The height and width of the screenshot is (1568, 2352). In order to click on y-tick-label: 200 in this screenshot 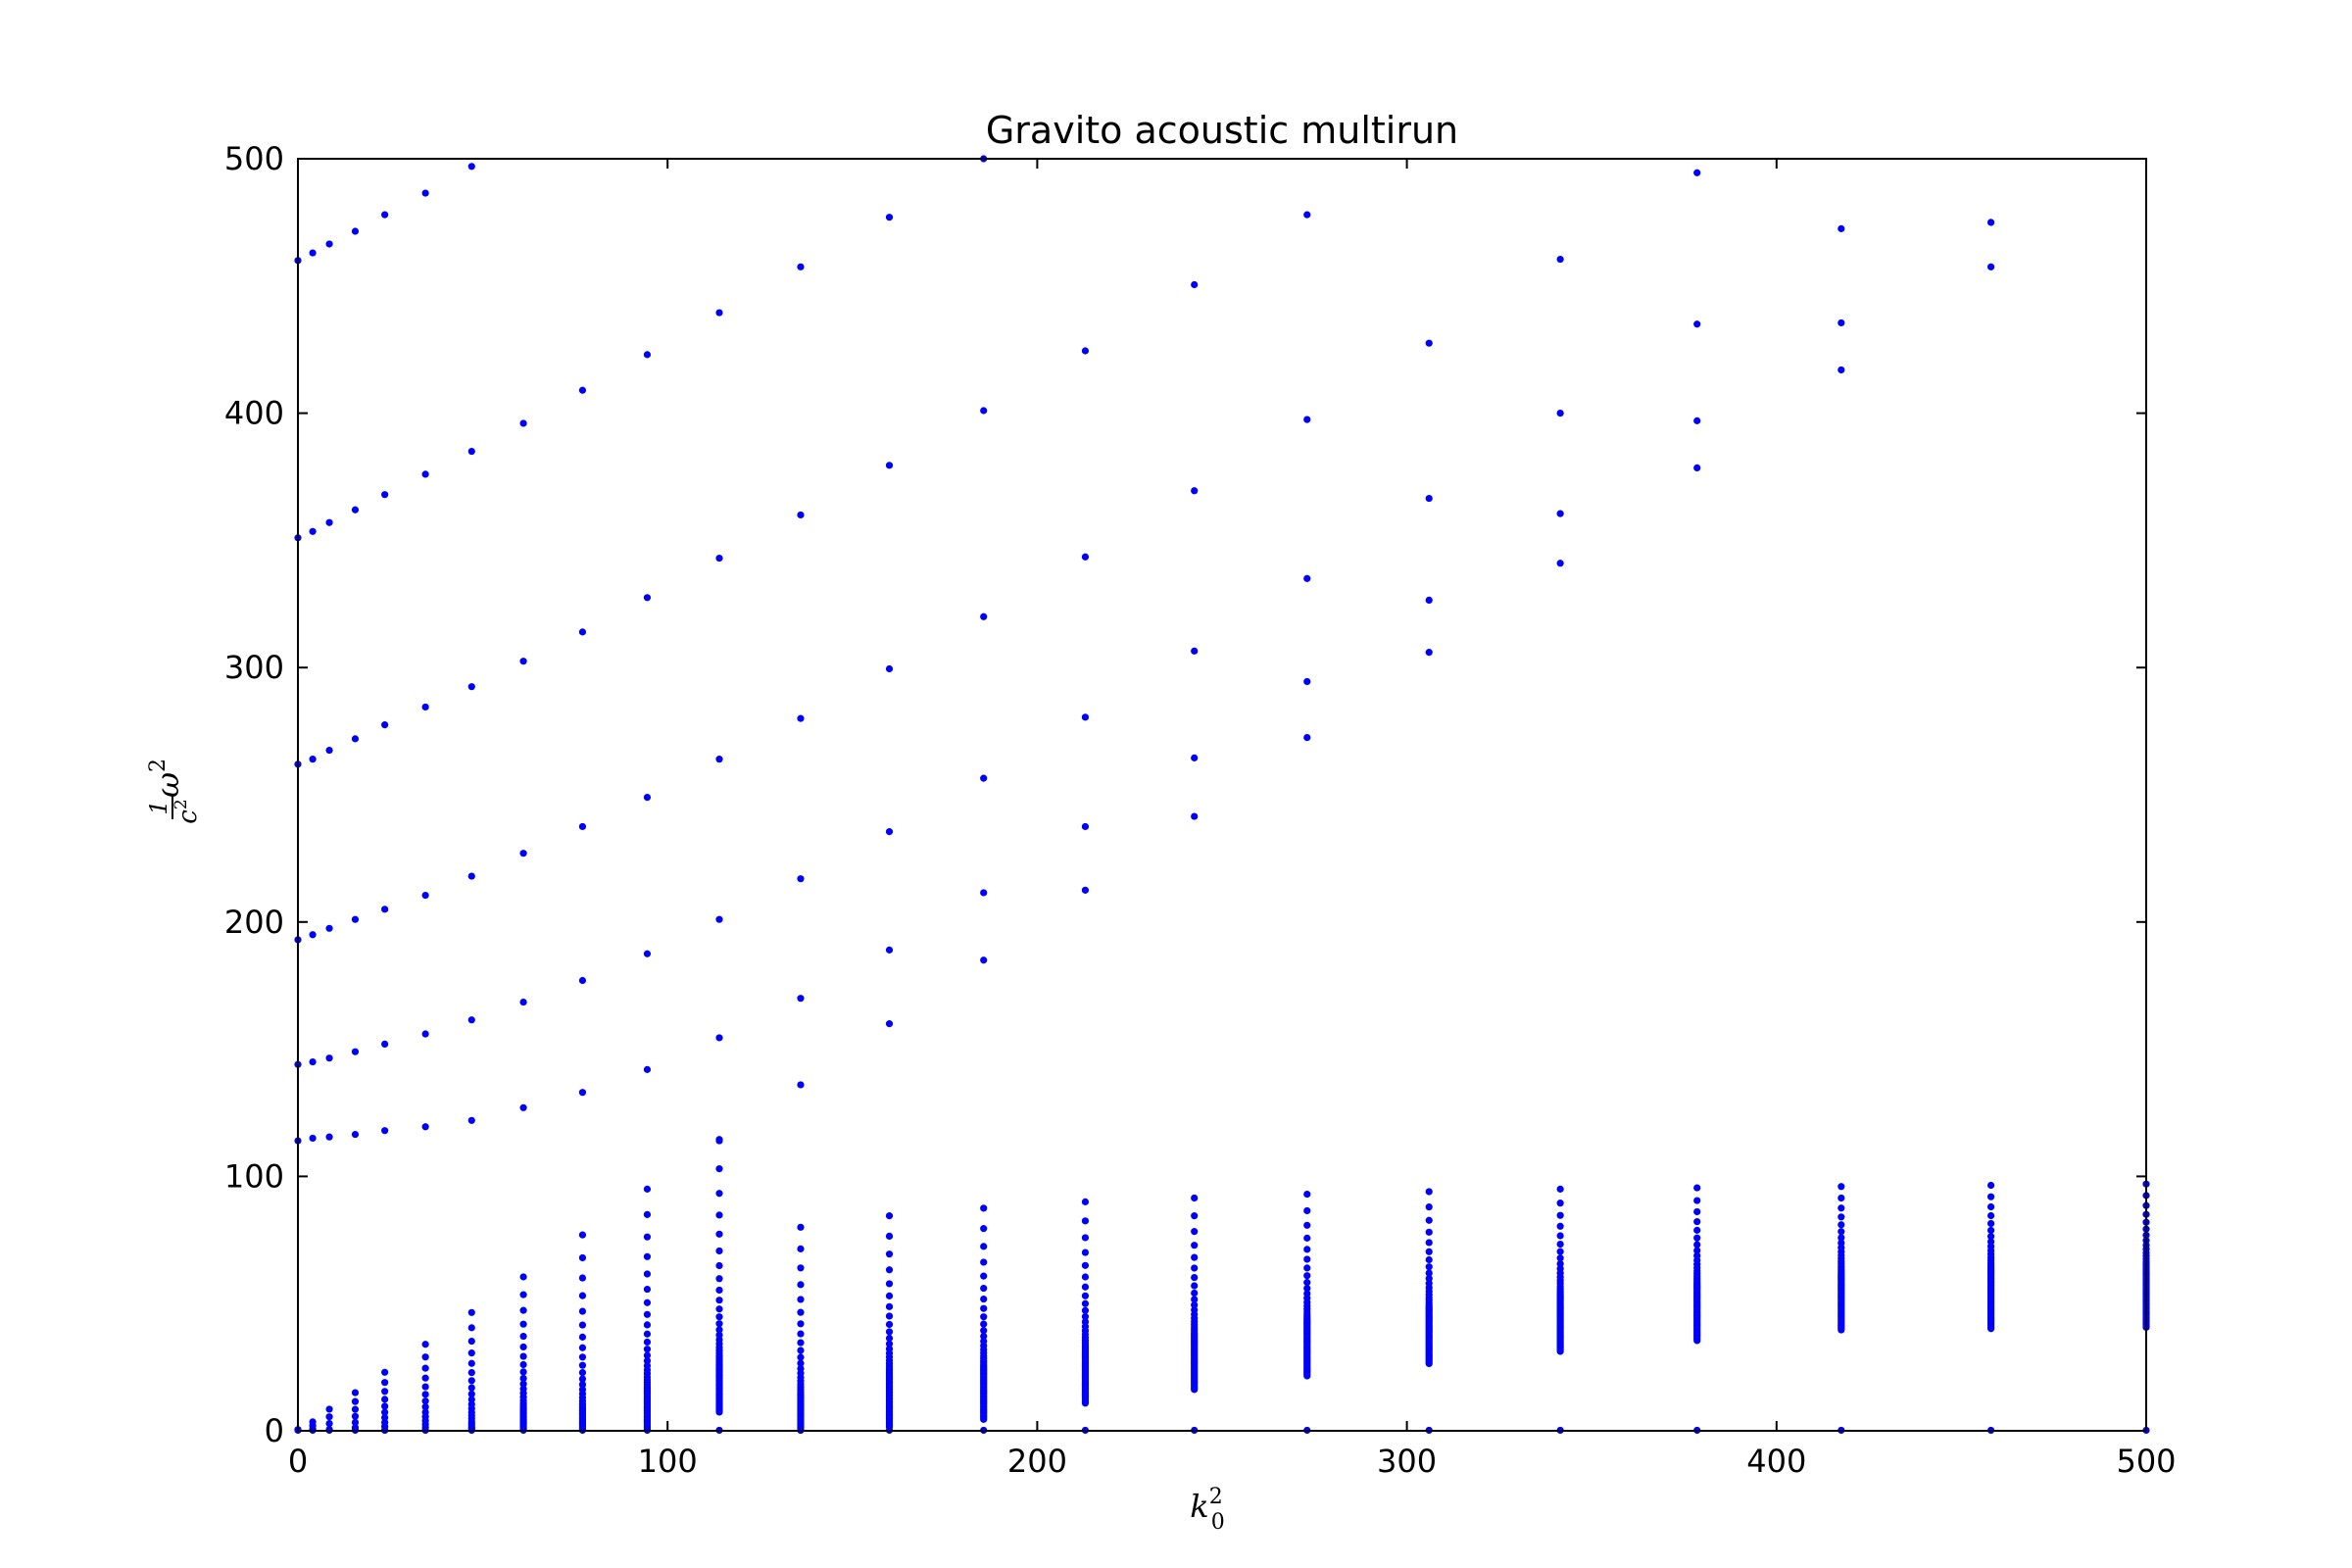, I will do `click(254, 922)`.